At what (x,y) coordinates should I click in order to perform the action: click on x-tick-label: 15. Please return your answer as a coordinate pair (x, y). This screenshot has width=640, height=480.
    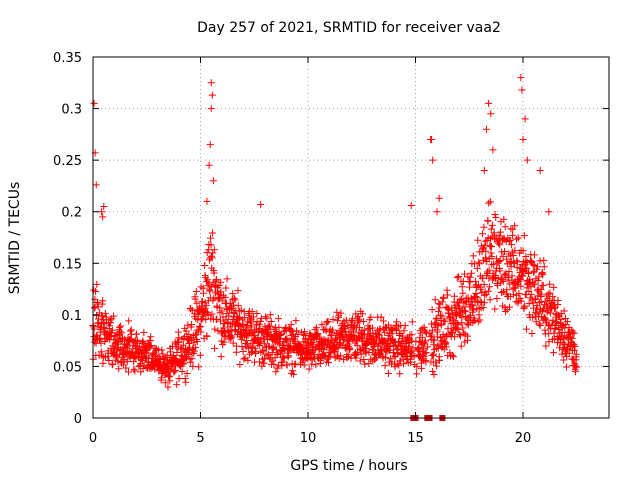
    Looking at the image, I should click on (415, 438).